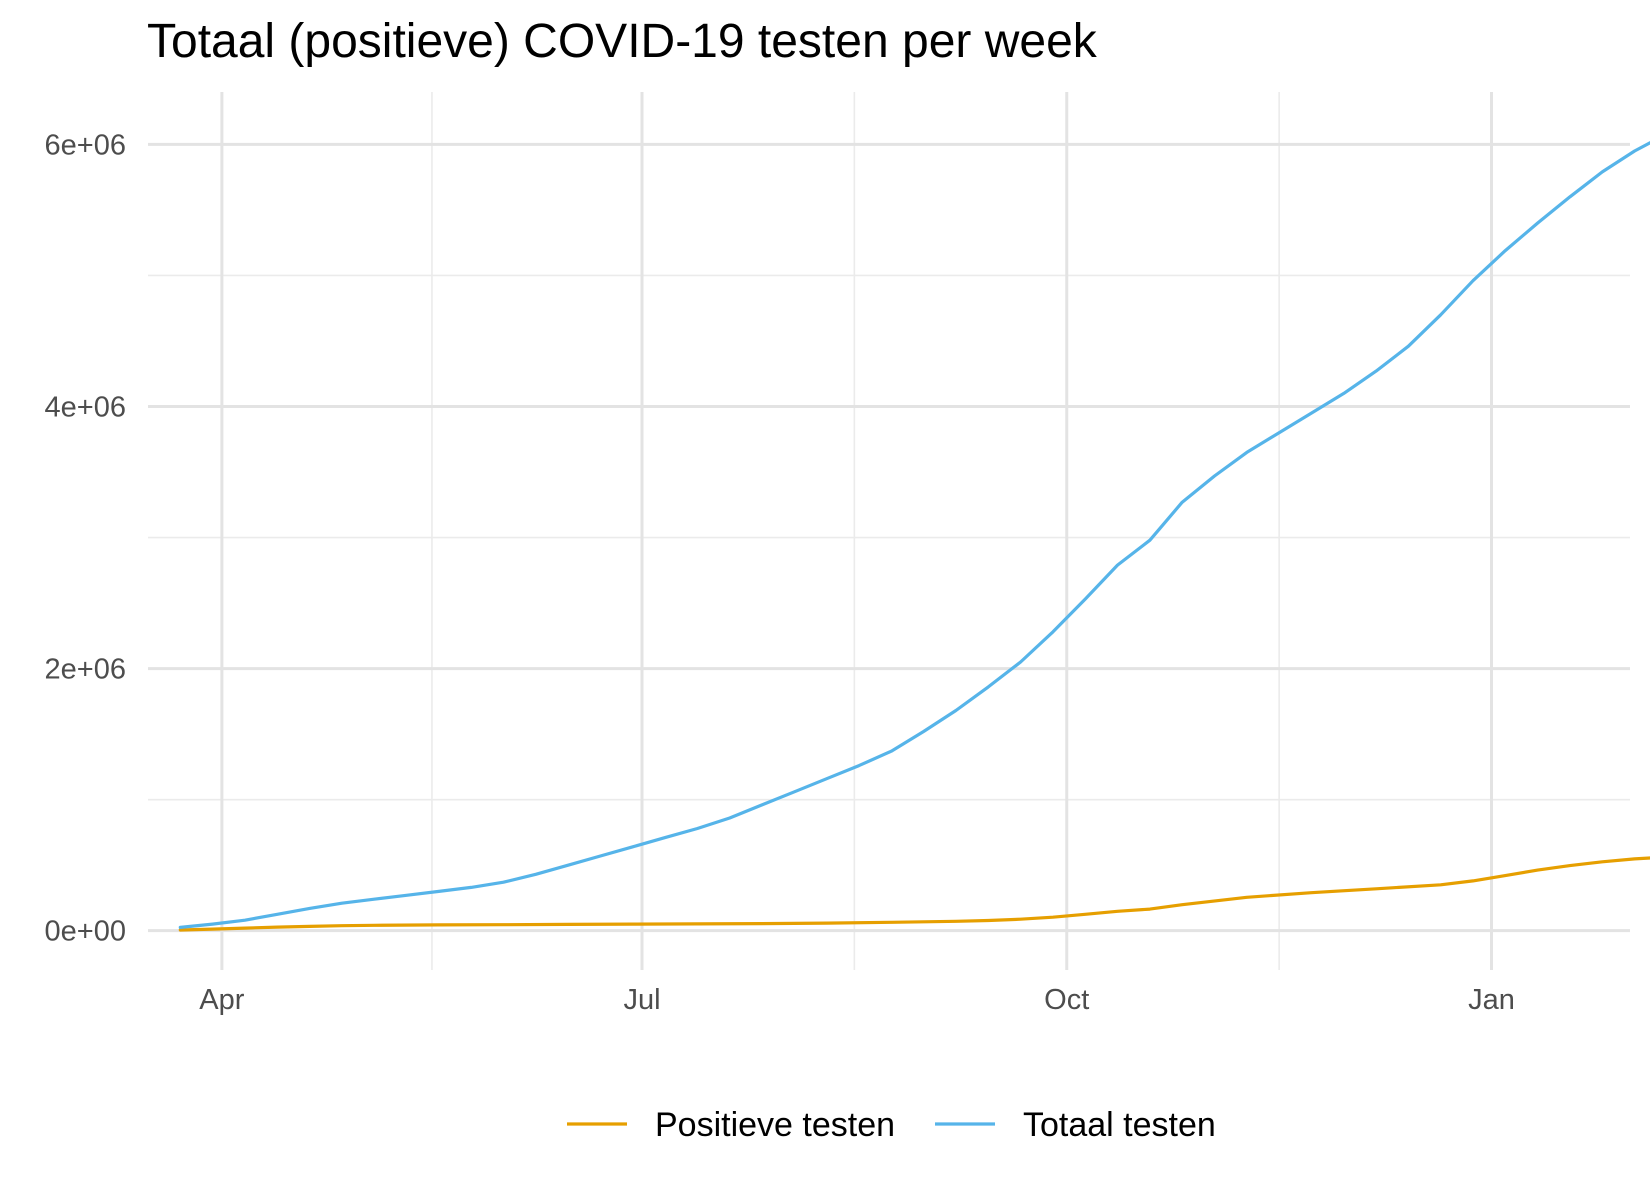  What do you see at coordinates (1491, 1000) in the screenshot?
I see `x-tick-label: Jan` at bounding box center [1491, 1000].